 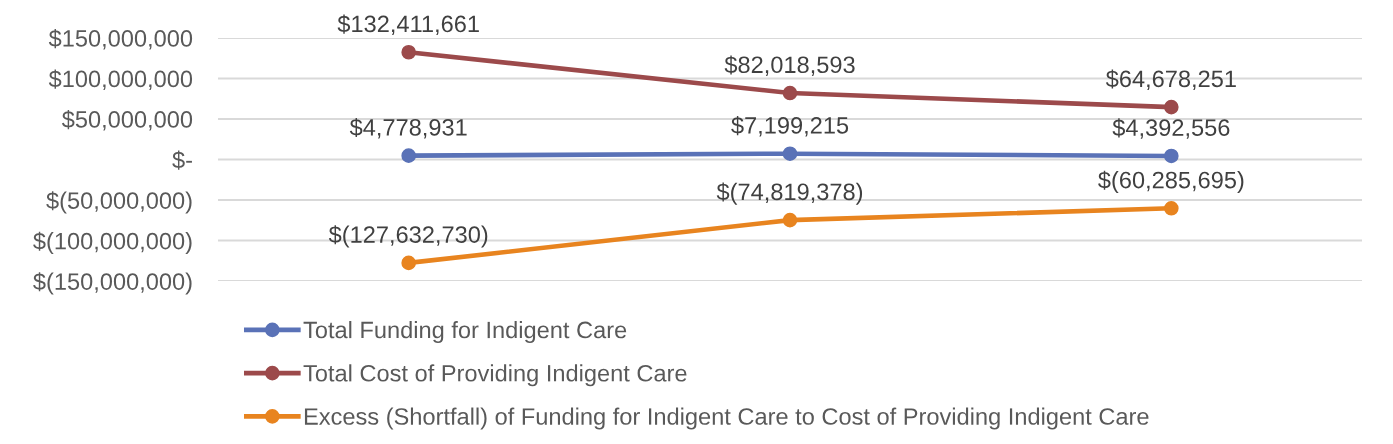 I want to click on y-tick-label: $-, so click(x=182, y=160).